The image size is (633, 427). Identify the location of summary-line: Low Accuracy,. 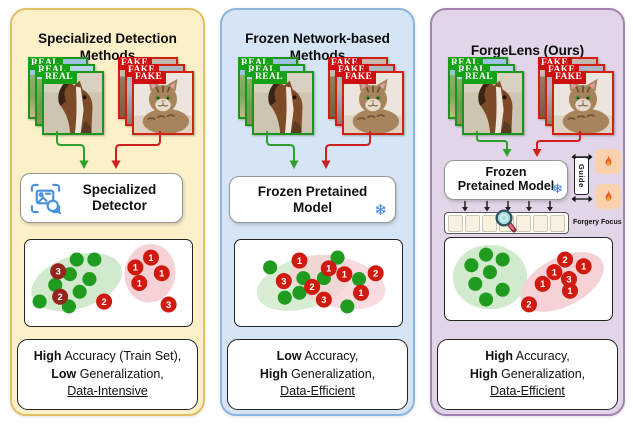
(317, 355).